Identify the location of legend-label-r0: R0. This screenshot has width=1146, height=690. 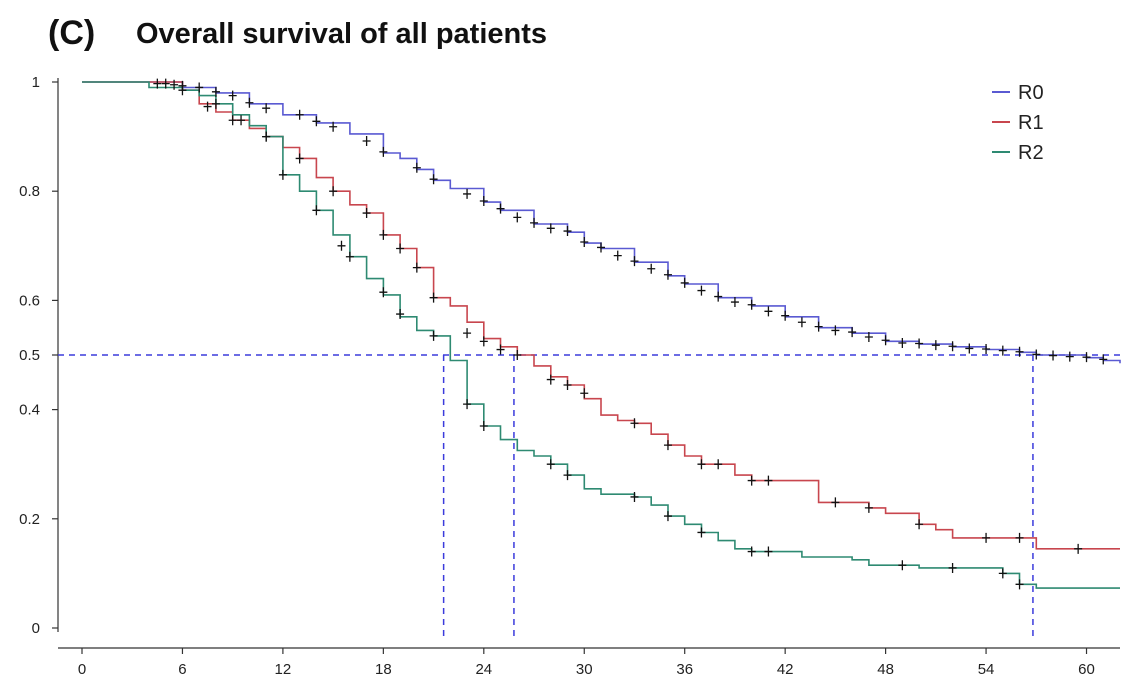
(1031, 93).